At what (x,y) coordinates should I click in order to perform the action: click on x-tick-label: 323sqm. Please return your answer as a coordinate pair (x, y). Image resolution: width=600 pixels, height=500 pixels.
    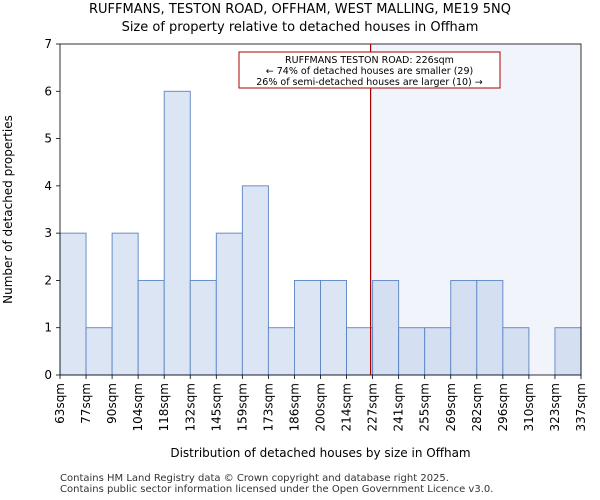
    Looking at the image, I should click on (555, 407).